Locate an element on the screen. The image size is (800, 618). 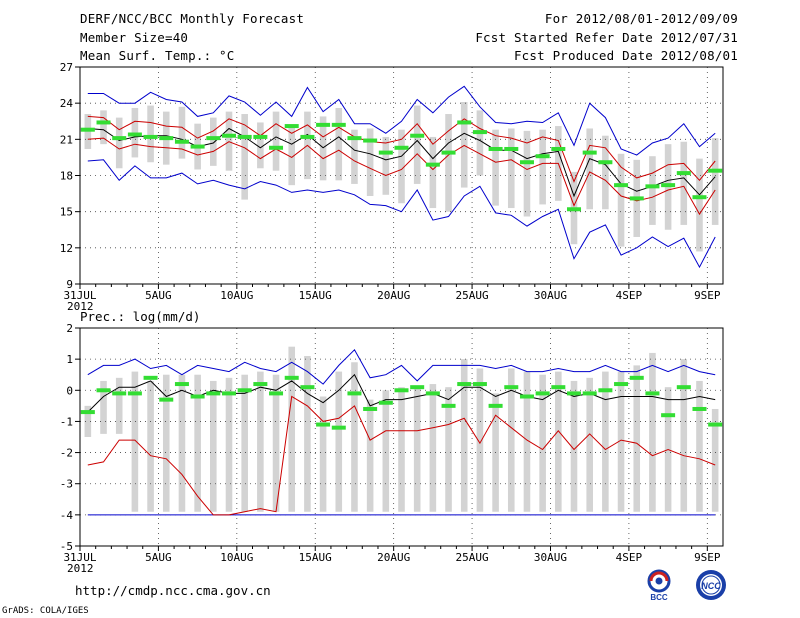
temp-xtick-label: 4SEP is located at coordinates (629, 295).